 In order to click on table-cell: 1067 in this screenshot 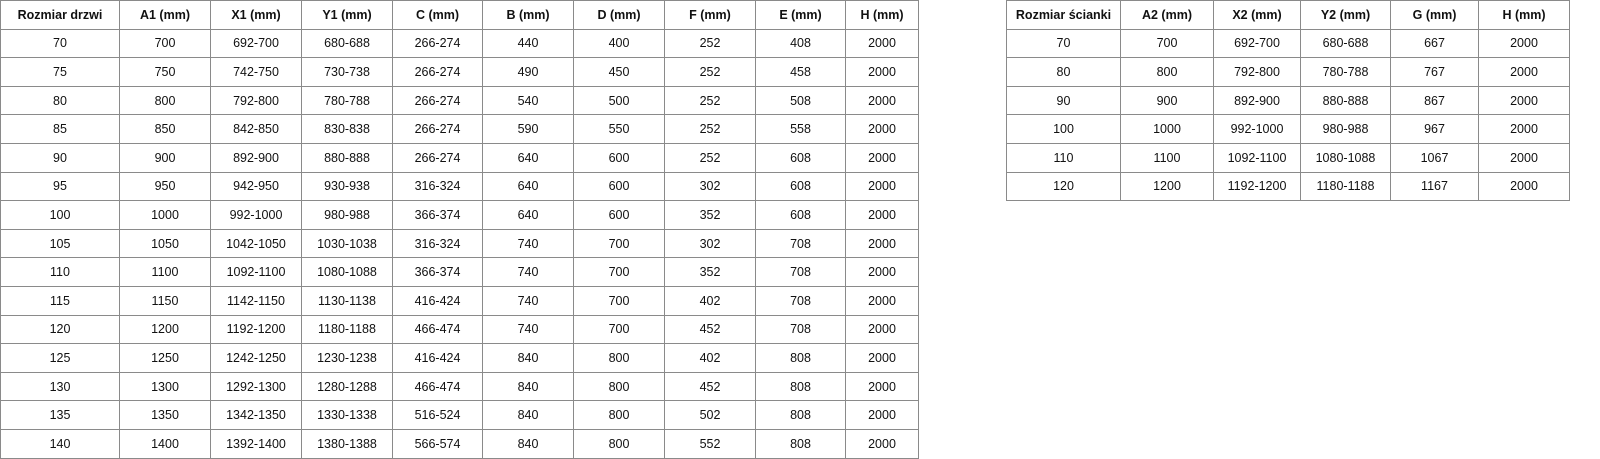, I will do `click(1434, 157)`.